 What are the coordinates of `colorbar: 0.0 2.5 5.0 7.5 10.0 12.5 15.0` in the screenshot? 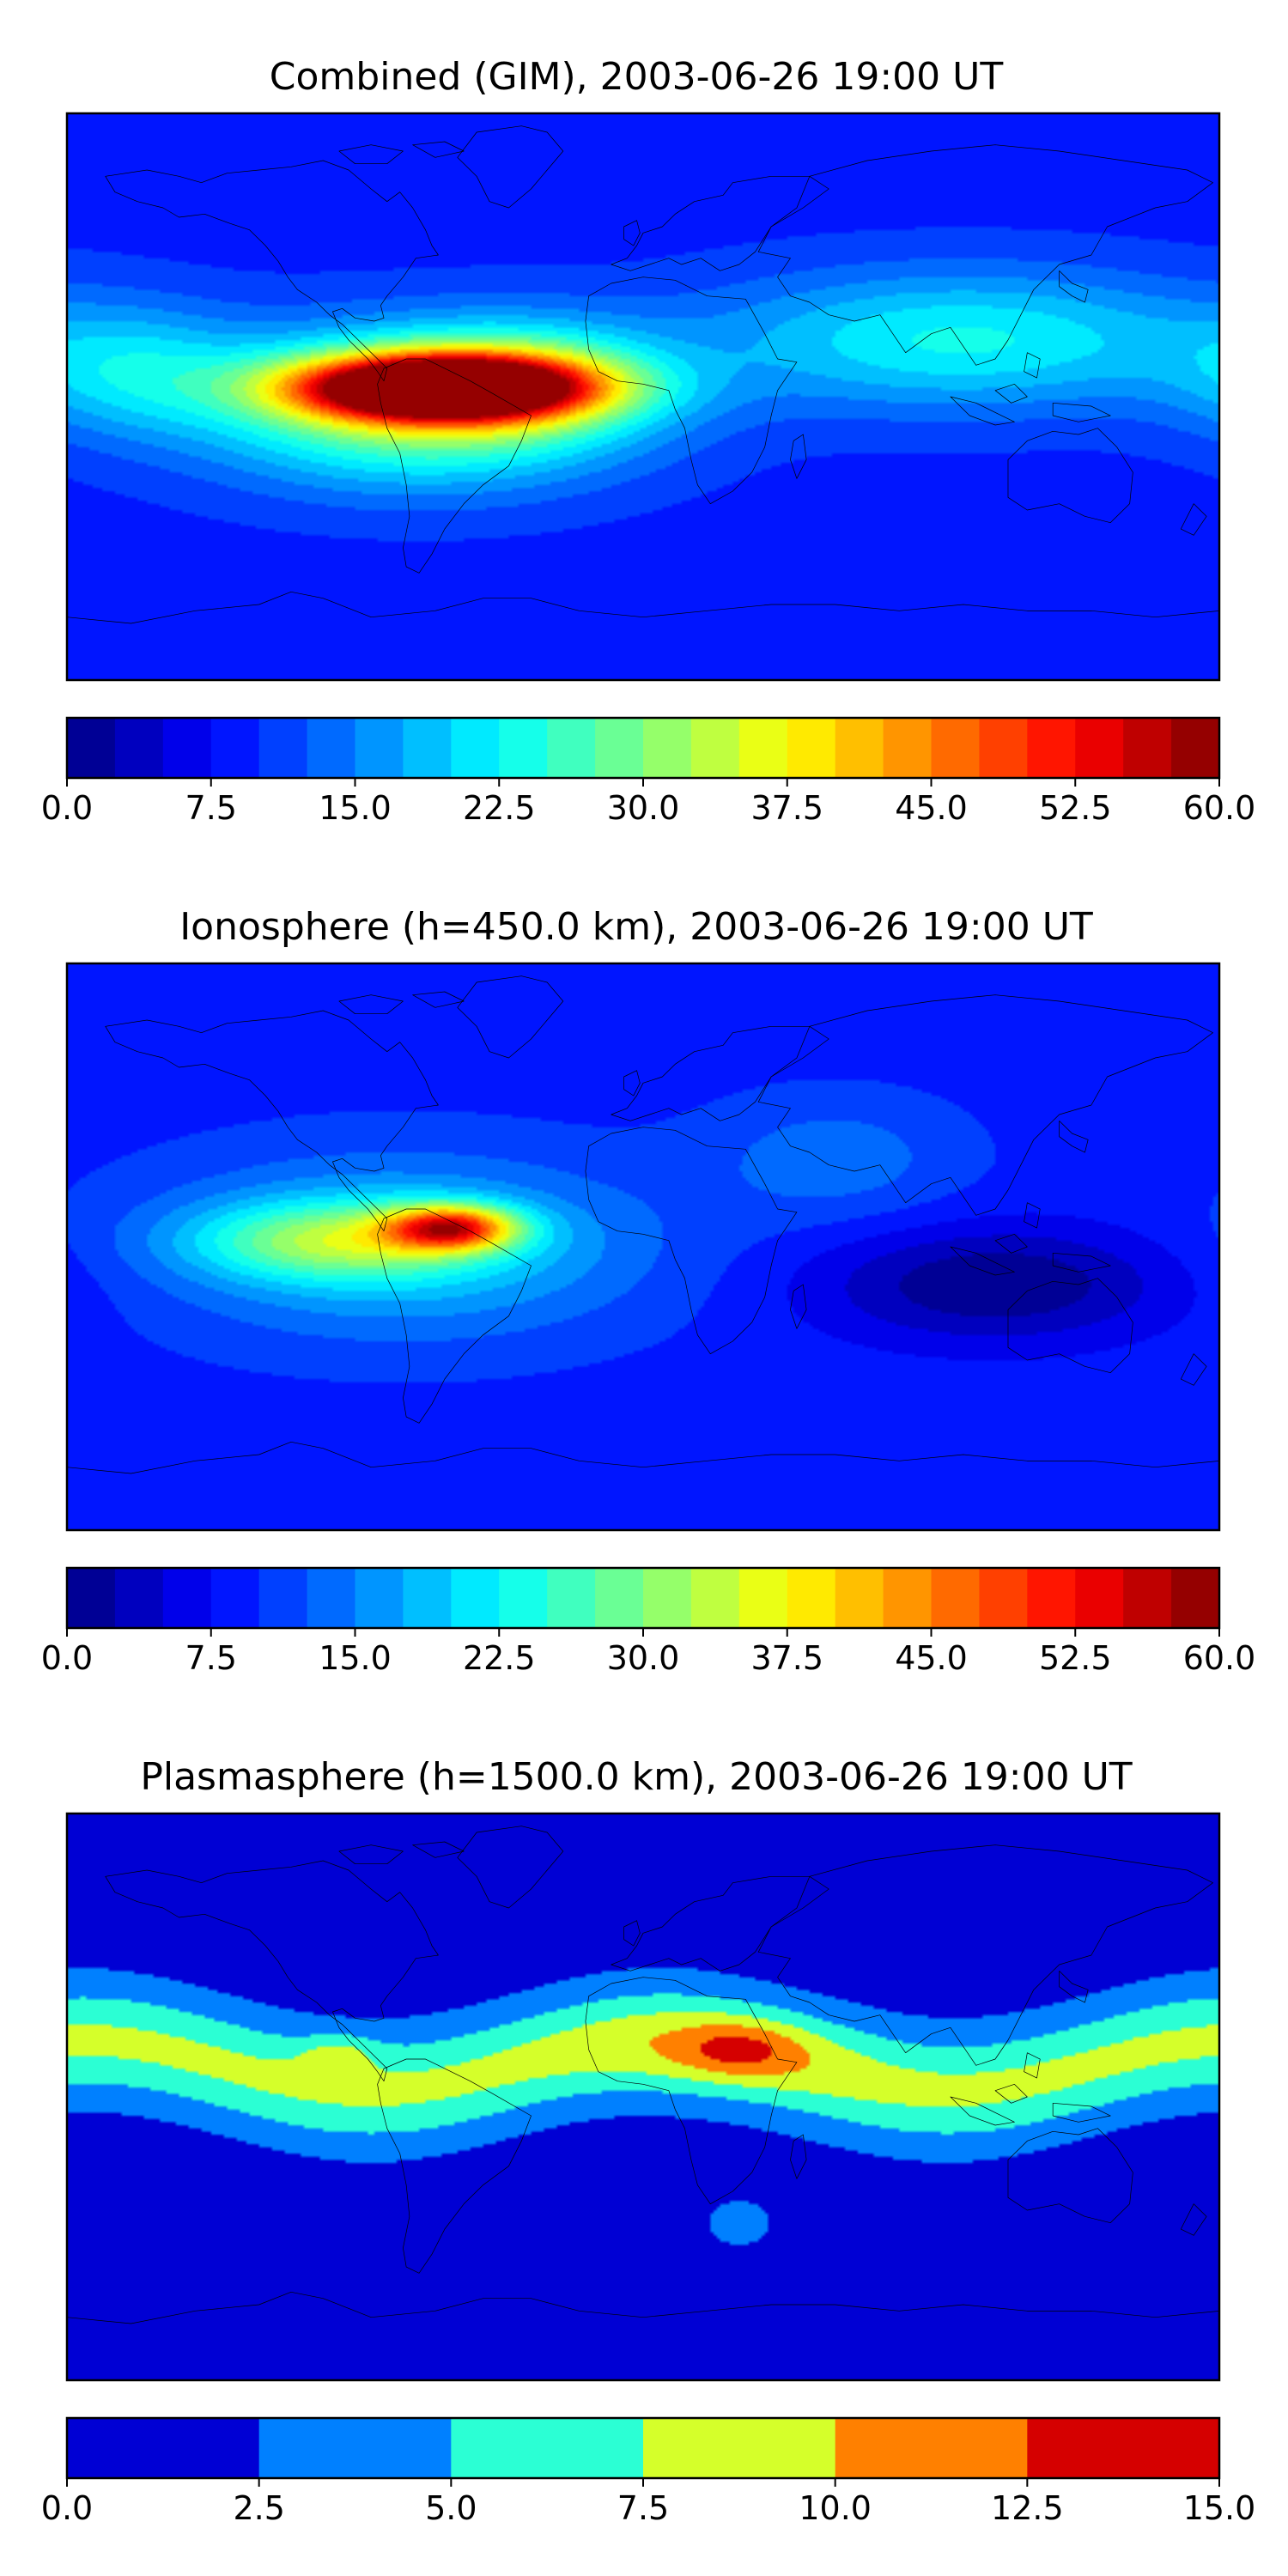 It's located at (649, 2471).